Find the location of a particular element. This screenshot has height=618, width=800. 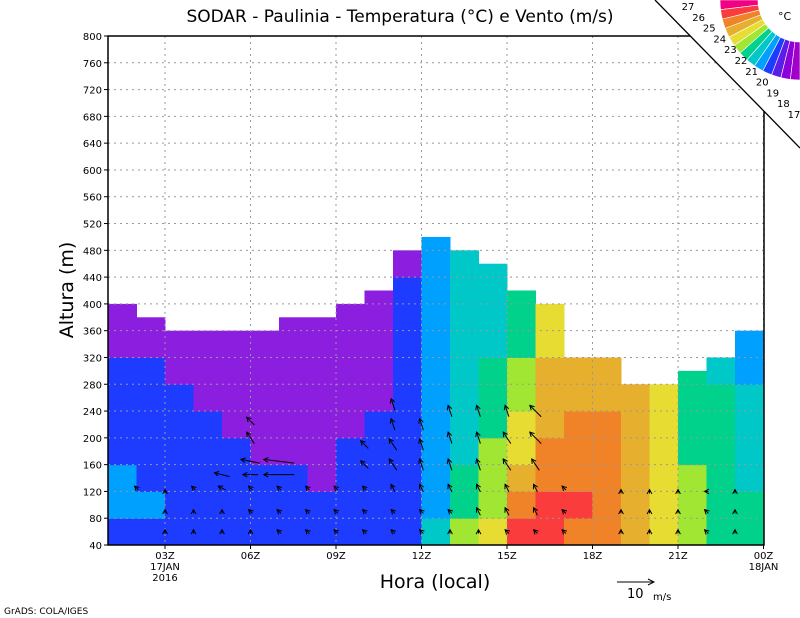

y-tick-label: 200 is located at coordinates (92, 439).